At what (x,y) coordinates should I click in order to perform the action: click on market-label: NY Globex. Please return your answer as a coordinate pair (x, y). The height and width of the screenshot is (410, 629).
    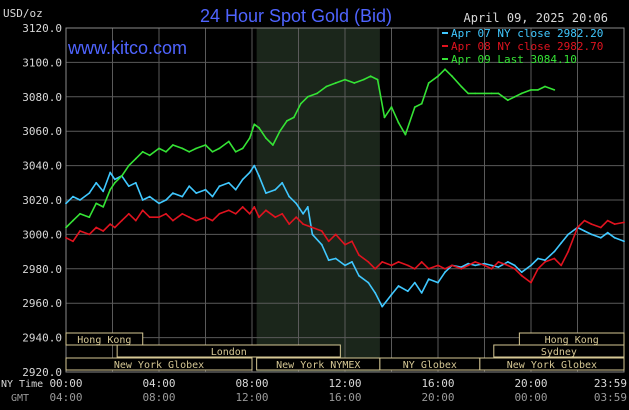
    Looking at the image, I should click on (430, 365).